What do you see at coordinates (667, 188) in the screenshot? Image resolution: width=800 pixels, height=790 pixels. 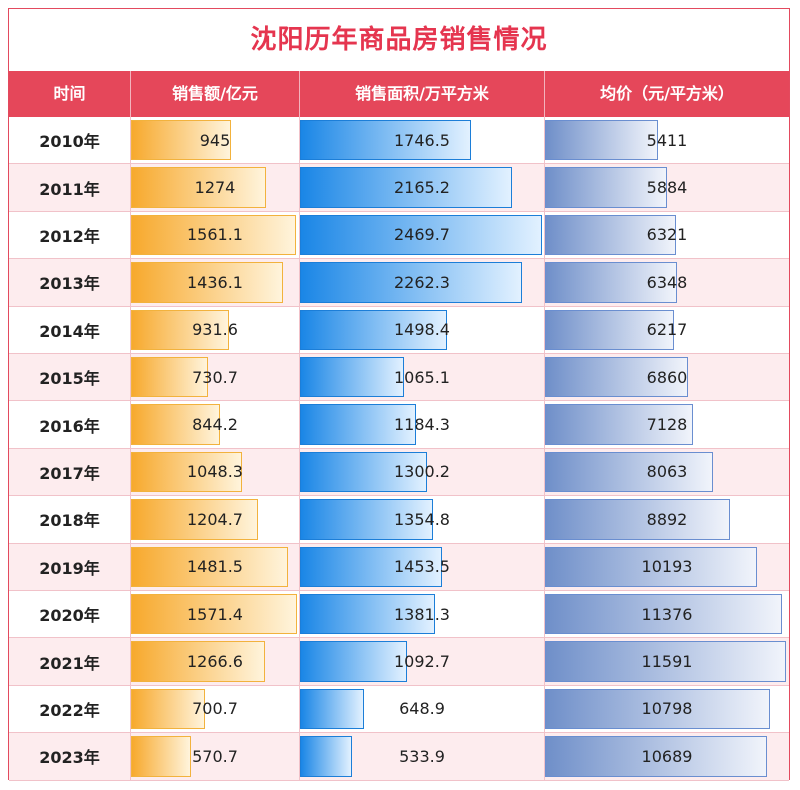 I see `price-value-label: 5884` at bounding box center [667, 188].